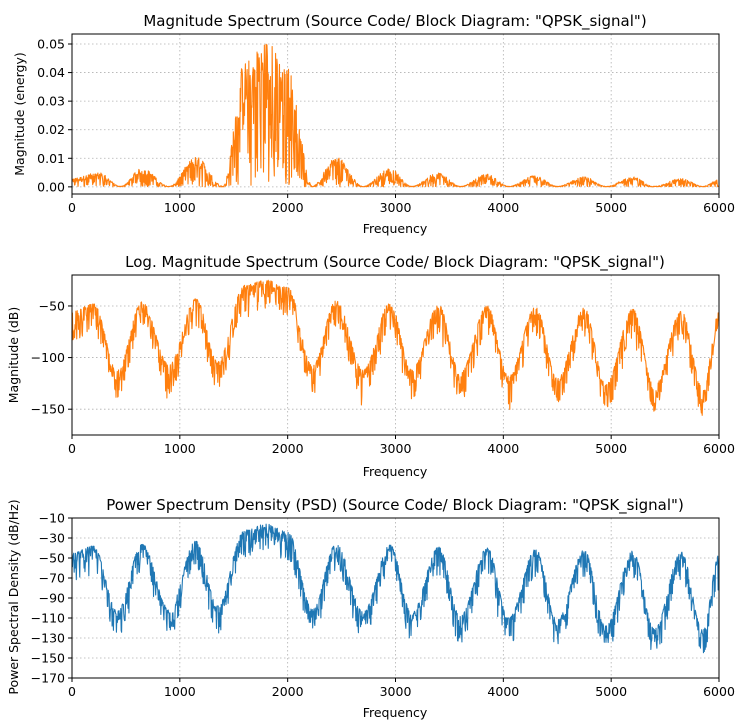 This screenshot has height=724, width=747. I want to click on magnitude-spectrum-xtick-label-2: 2000, so click(288, 207).